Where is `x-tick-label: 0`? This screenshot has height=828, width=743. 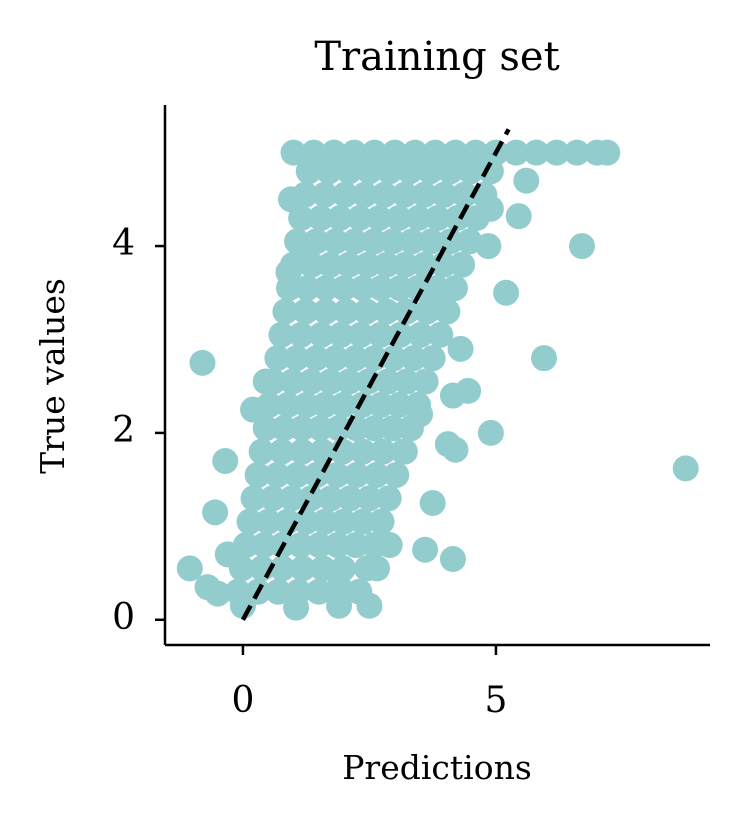 x-tick-label: 0 is located at coordinates (242, 700).